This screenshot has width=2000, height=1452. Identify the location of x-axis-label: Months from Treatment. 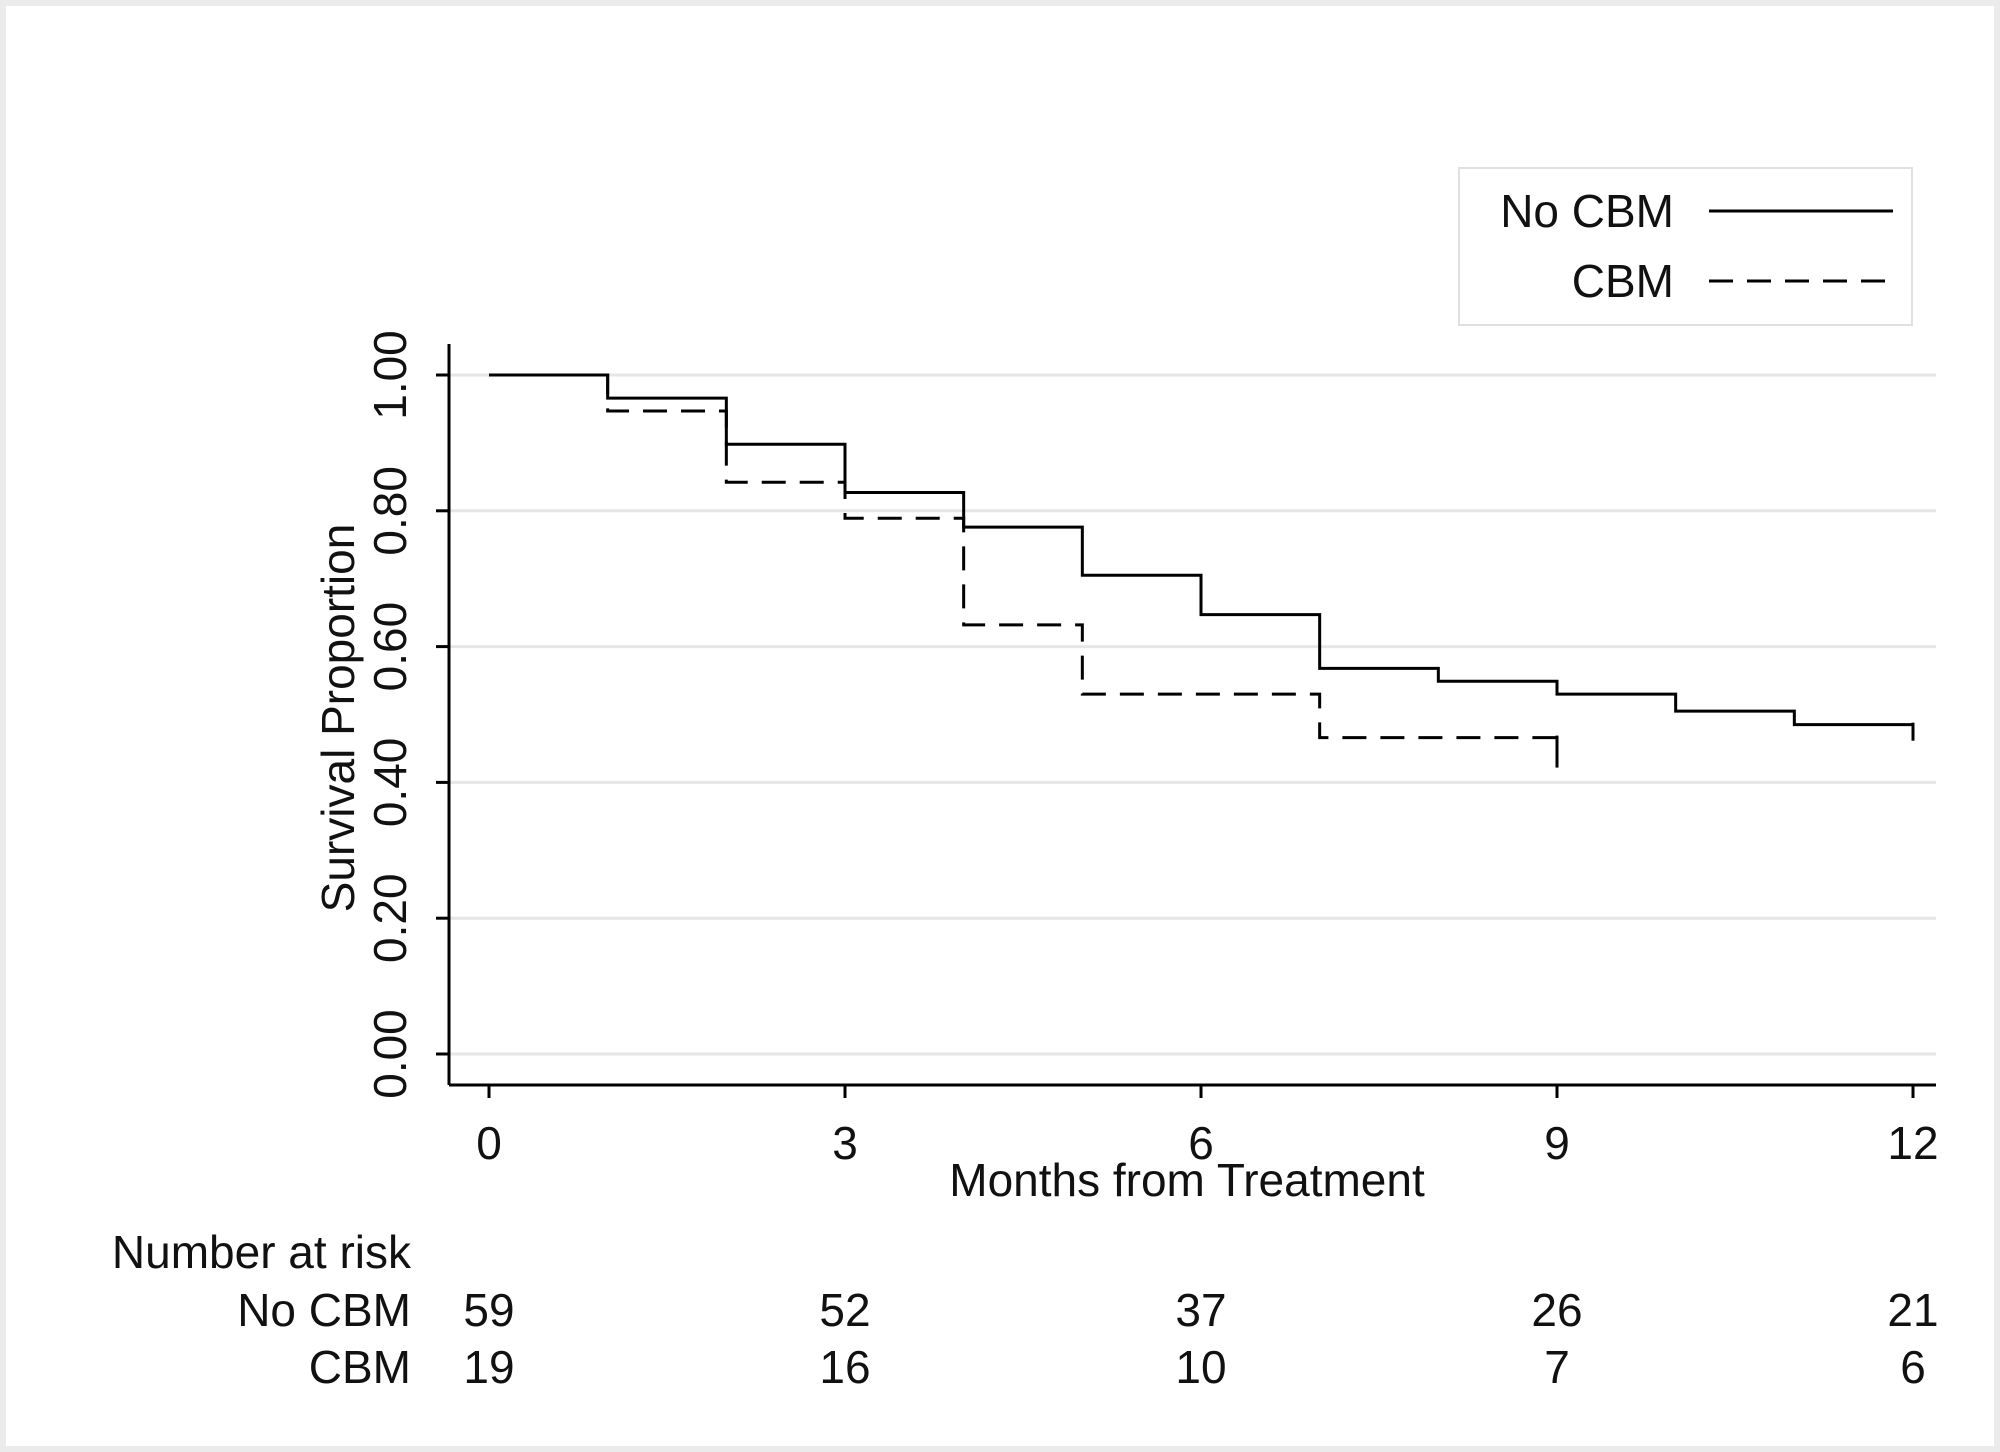
(1187, 1180).